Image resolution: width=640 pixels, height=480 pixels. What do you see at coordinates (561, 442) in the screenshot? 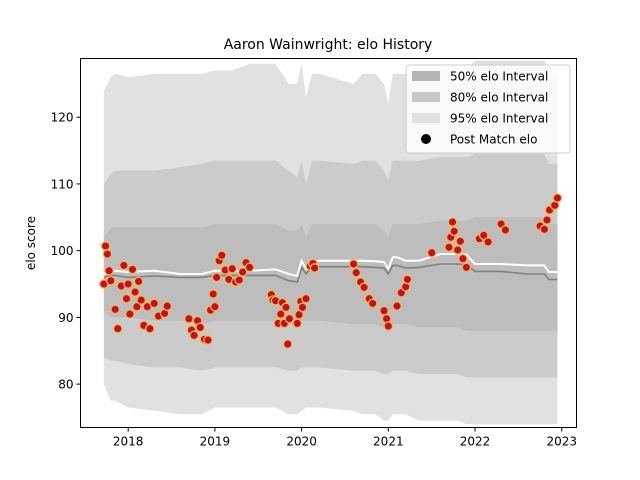
I see `x-tick-label: 2023` at bounding box center [561, 442].